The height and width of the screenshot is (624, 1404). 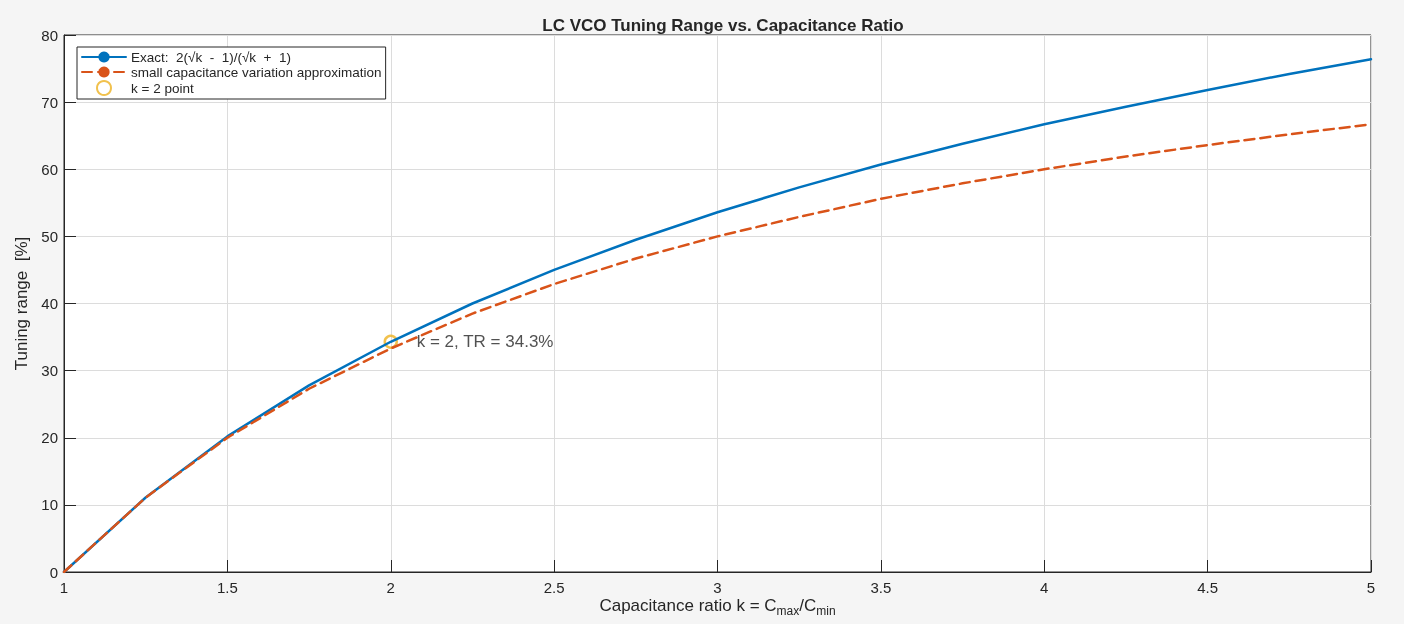 What do you see at coordinates (390, 587) in the screenshot?
I see `x-tick-label: 2` at bounding box center [390, 587].